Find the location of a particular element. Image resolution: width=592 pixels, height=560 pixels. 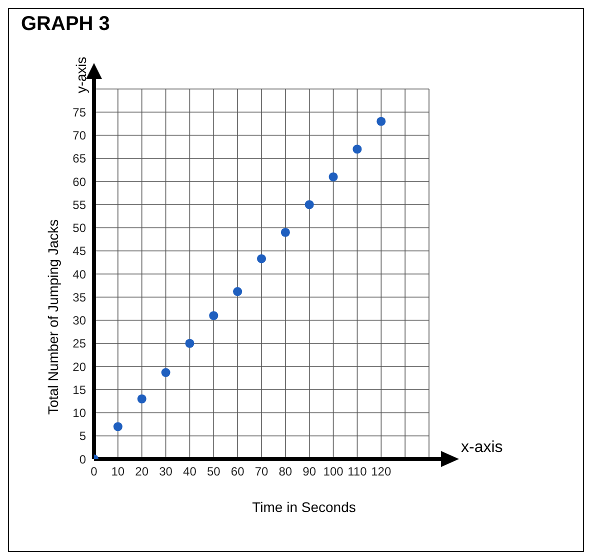

y-tick-label: 55 is located at coordinates (79, 205).